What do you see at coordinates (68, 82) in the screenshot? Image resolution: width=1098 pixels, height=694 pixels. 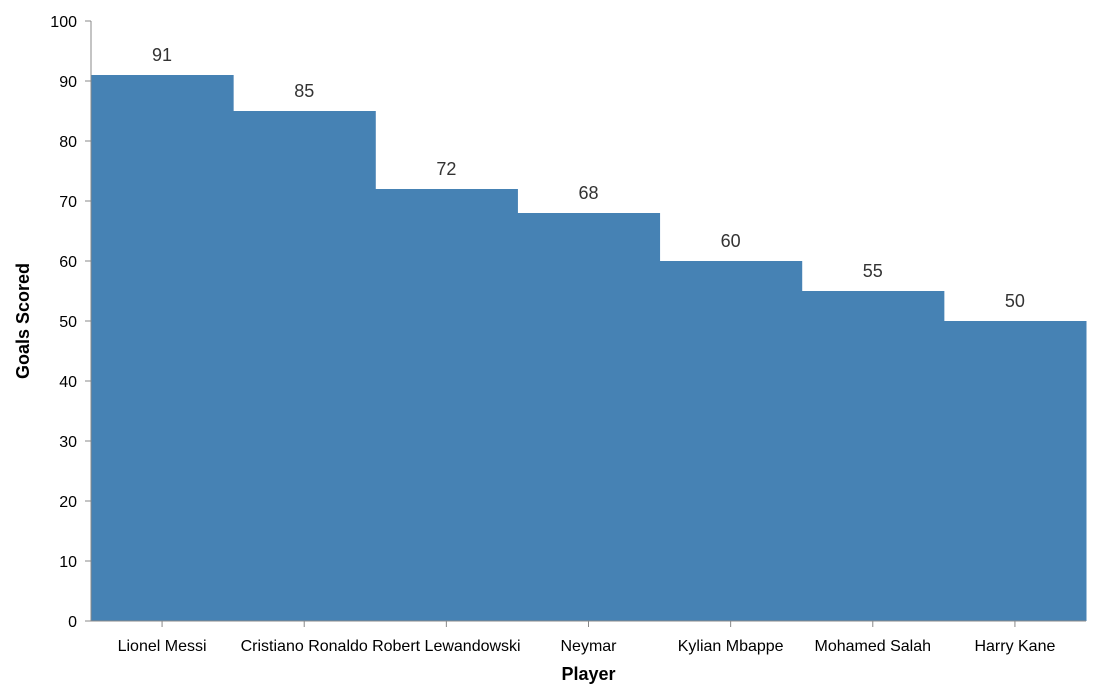 I see `y-tick-label: 90` at bounding box center [68, 82].